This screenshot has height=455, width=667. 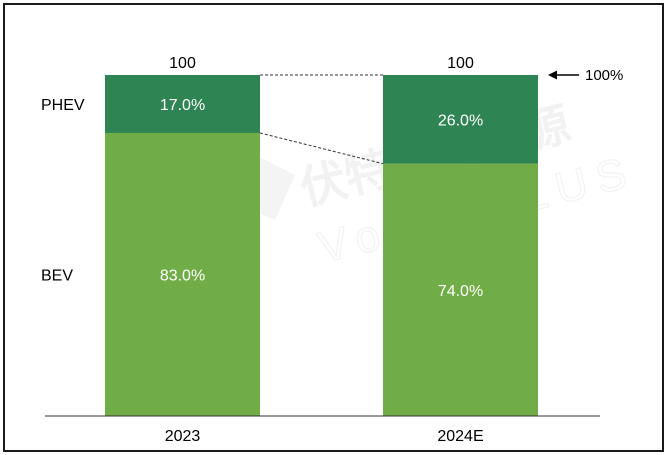 I want to click on data-label-phev-2024e: 26.0%, so click(x=460, y=120).